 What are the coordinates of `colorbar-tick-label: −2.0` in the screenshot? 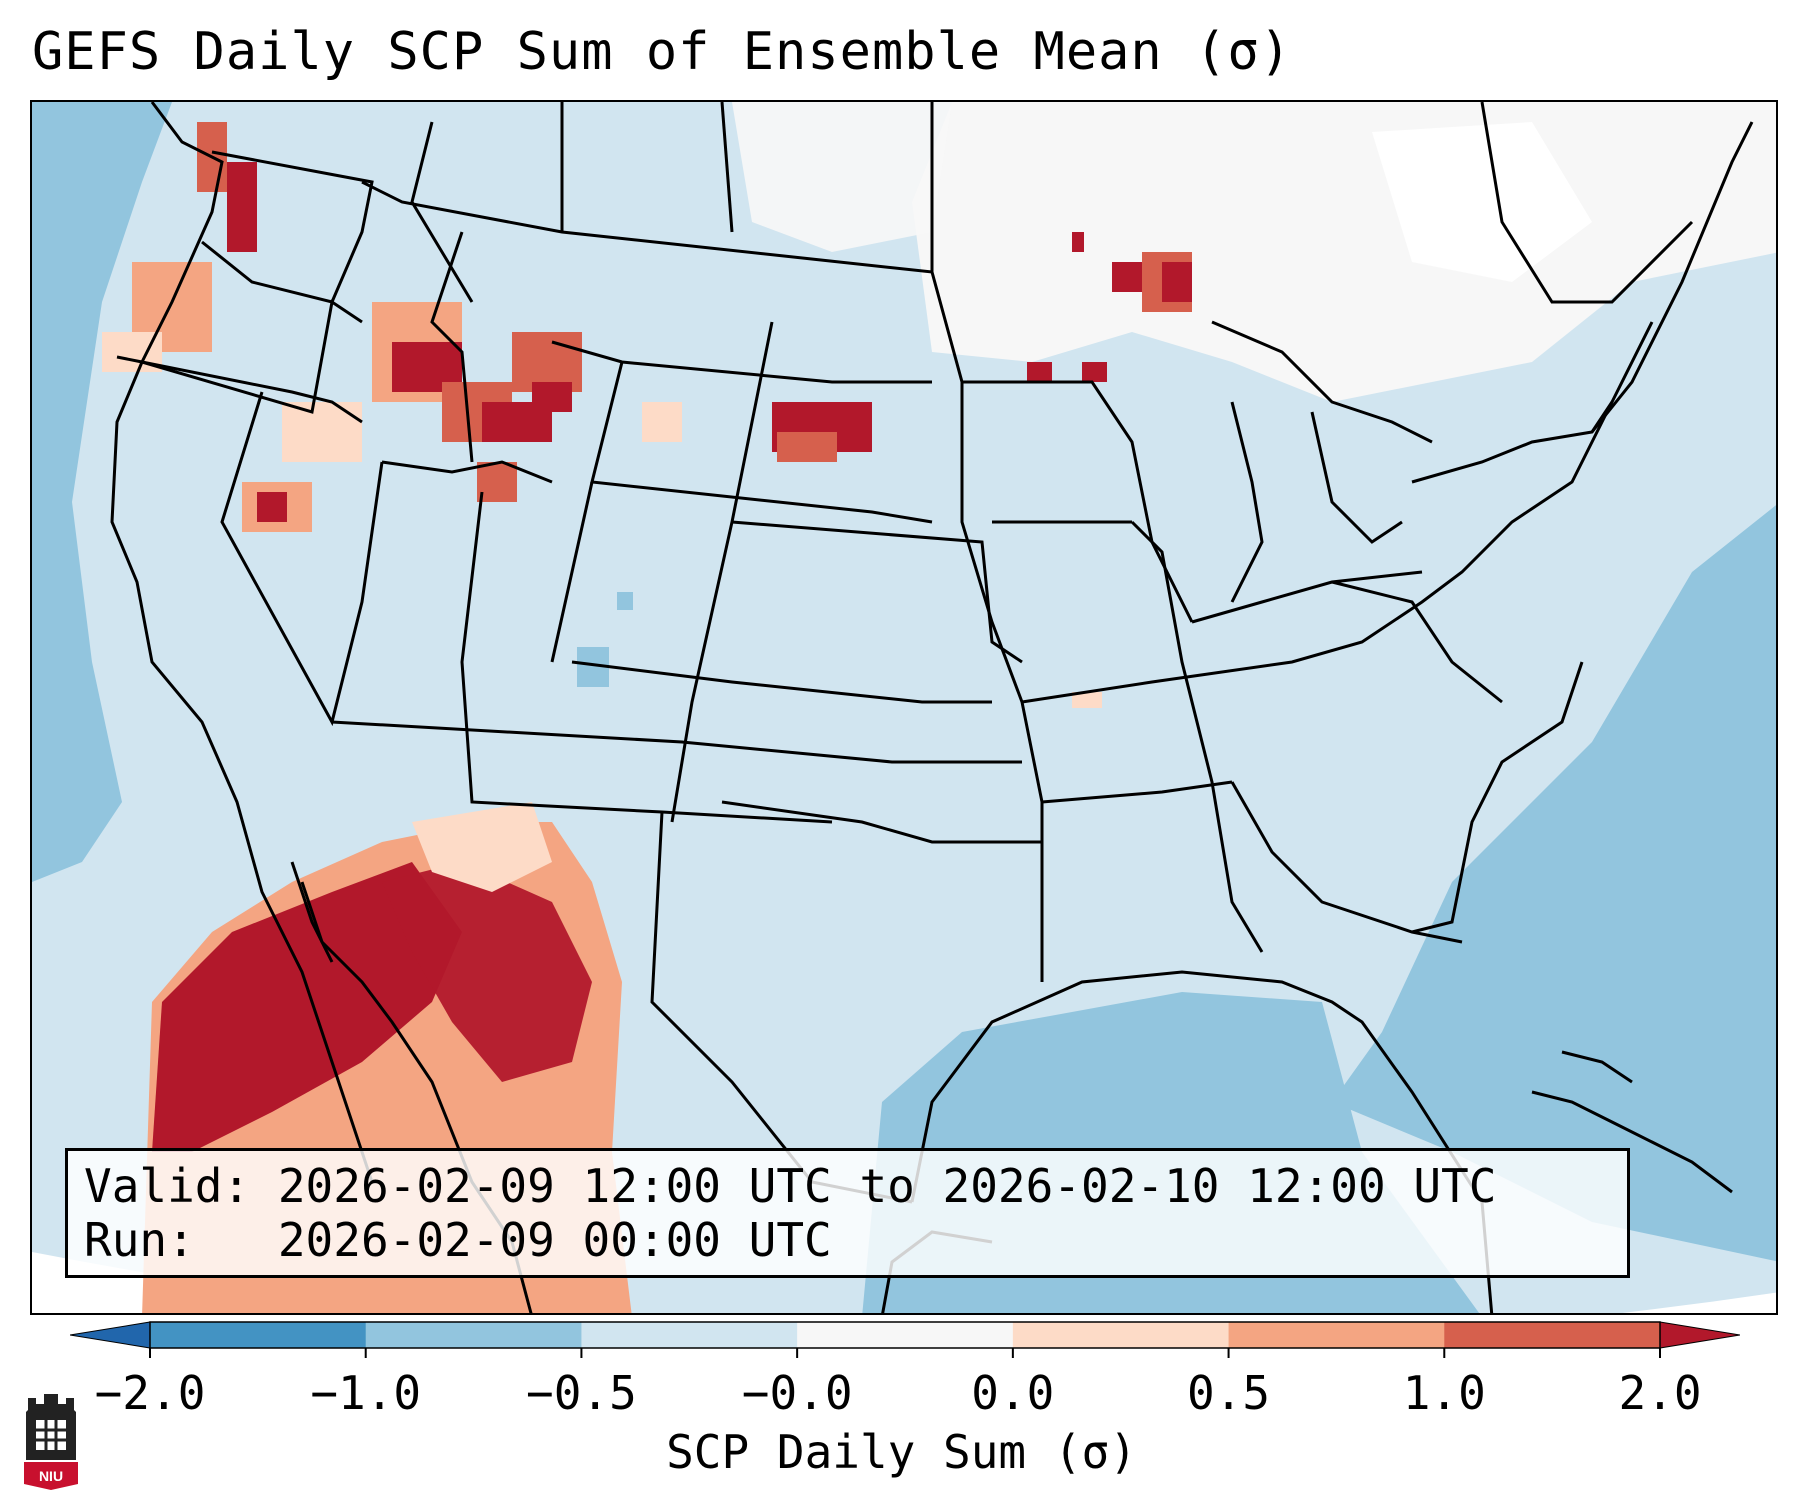 It's located at (150, 1393).